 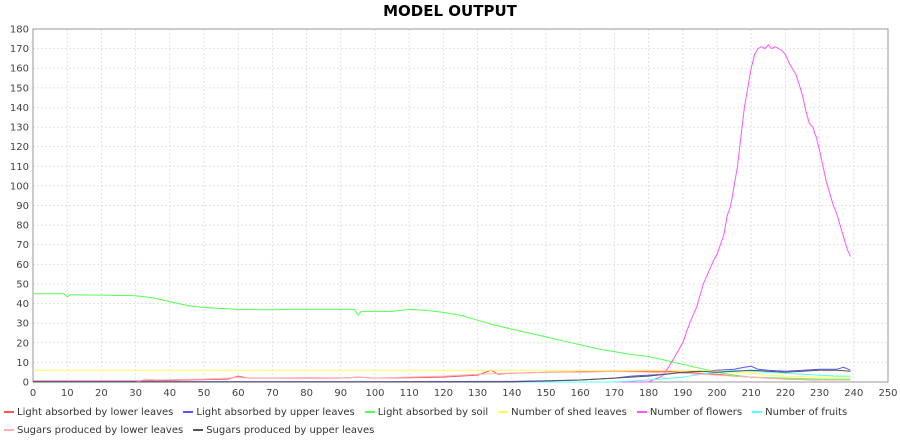 What do you see at coordinates (95, 412) in the screenshot?
I see `legend-label: Light absorbed by lower leaves` at bounding box center [95, 412].